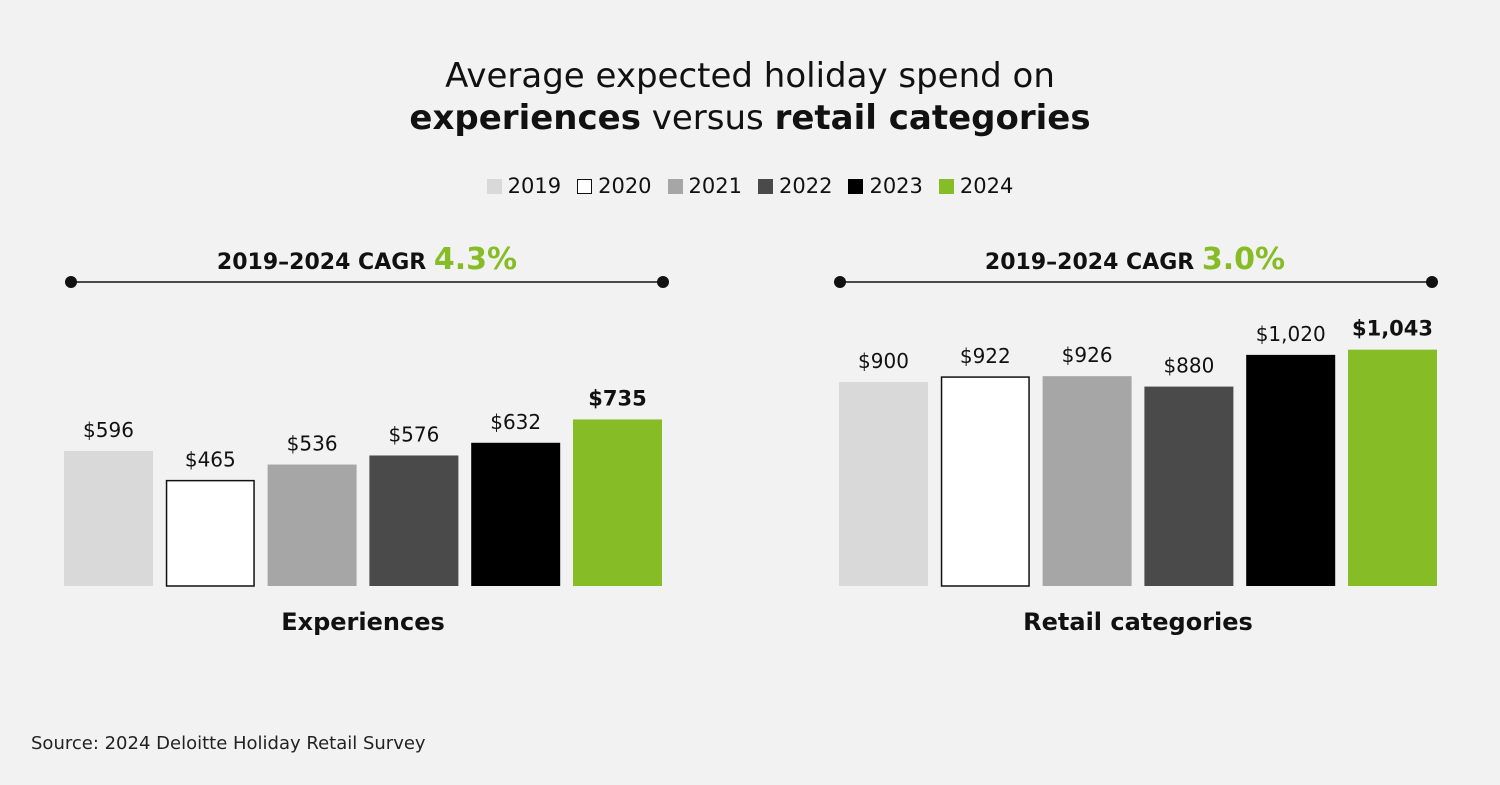 This screenshot has width=1500, height=785. Describe the element at coordinates (1432, 282) in the screenshot. I see `retail-cagr-dot-right` at that location.